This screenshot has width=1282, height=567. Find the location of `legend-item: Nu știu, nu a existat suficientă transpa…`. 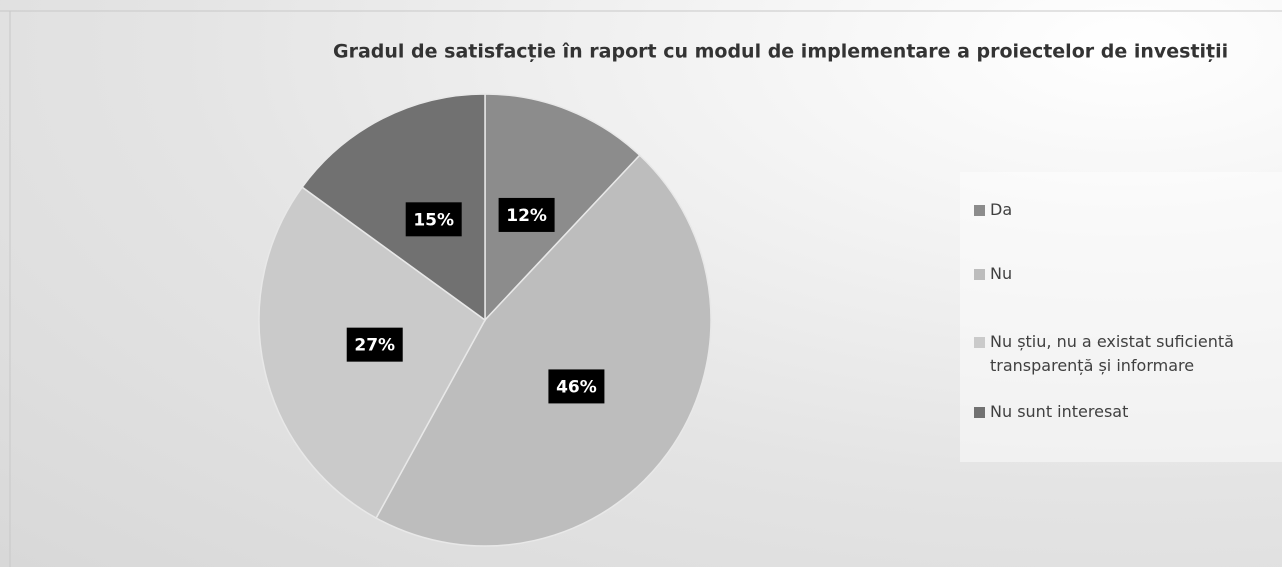

legend-item: Nu știu, nu a existat suficientă transpa… is located at coordinates (1124, 354).